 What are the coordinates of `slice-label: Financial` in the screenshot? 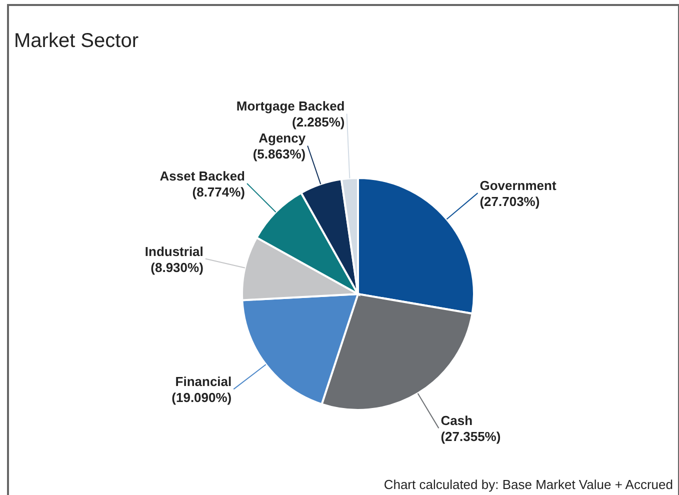 It's located at (203, 382).